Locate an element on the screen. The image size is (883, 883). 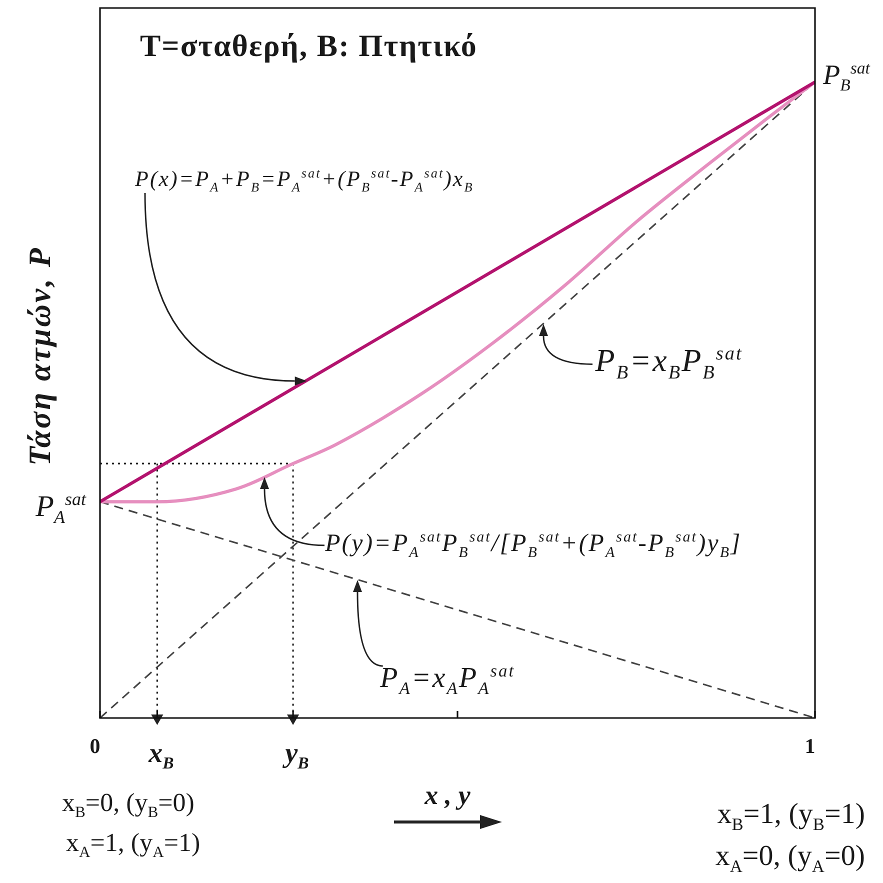
chart-title: T=σταθερή, B: Πτητικό is located at coordinates (309, 46).